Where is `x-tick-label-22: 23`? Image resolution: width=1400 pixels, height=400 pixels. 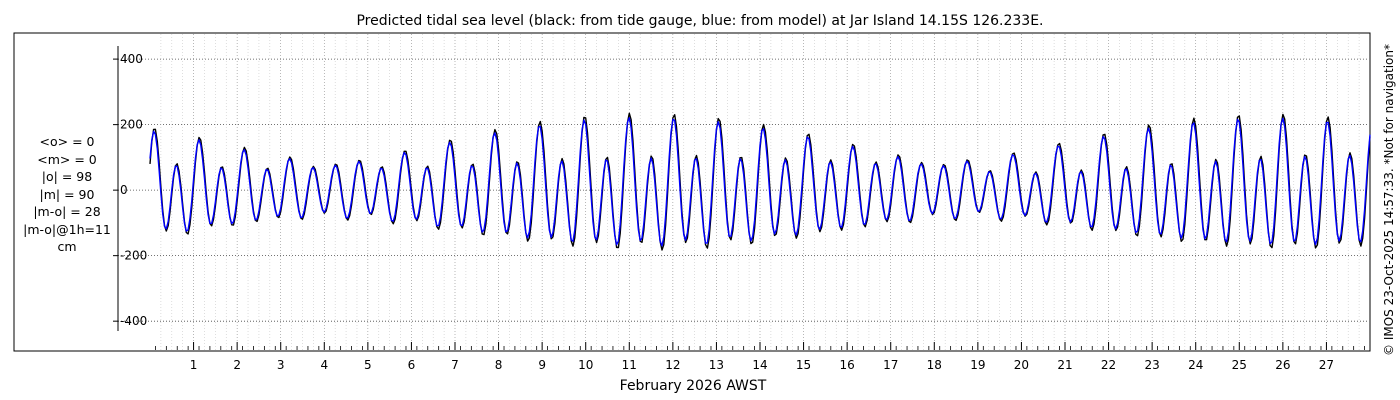
x-tick-label-22: 23 is located at coordinates (1152, 365).